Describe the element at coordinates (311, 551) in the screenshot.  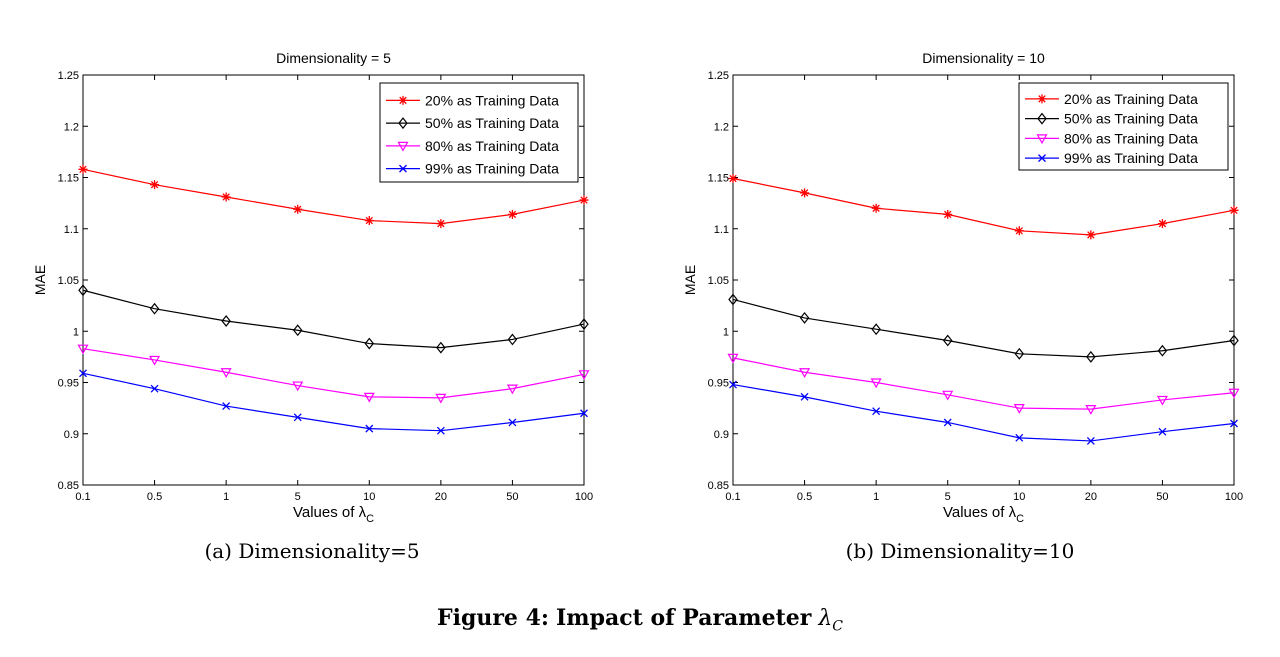
I see `subfigure-caption: (a) Dimensionality=5` at that location.